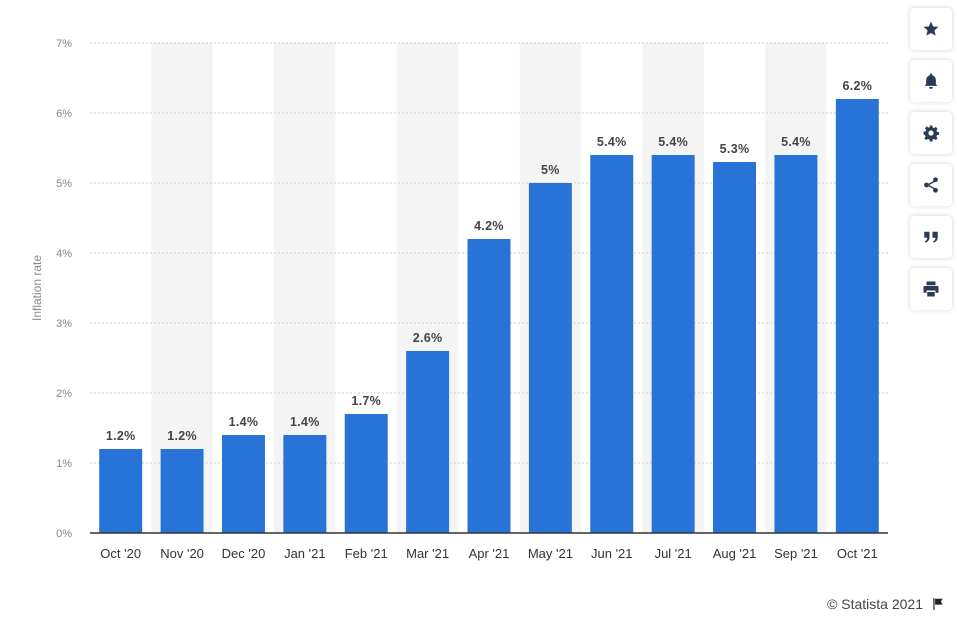  I want to click on x-tick-label: Apr '21, so click(489, 553).